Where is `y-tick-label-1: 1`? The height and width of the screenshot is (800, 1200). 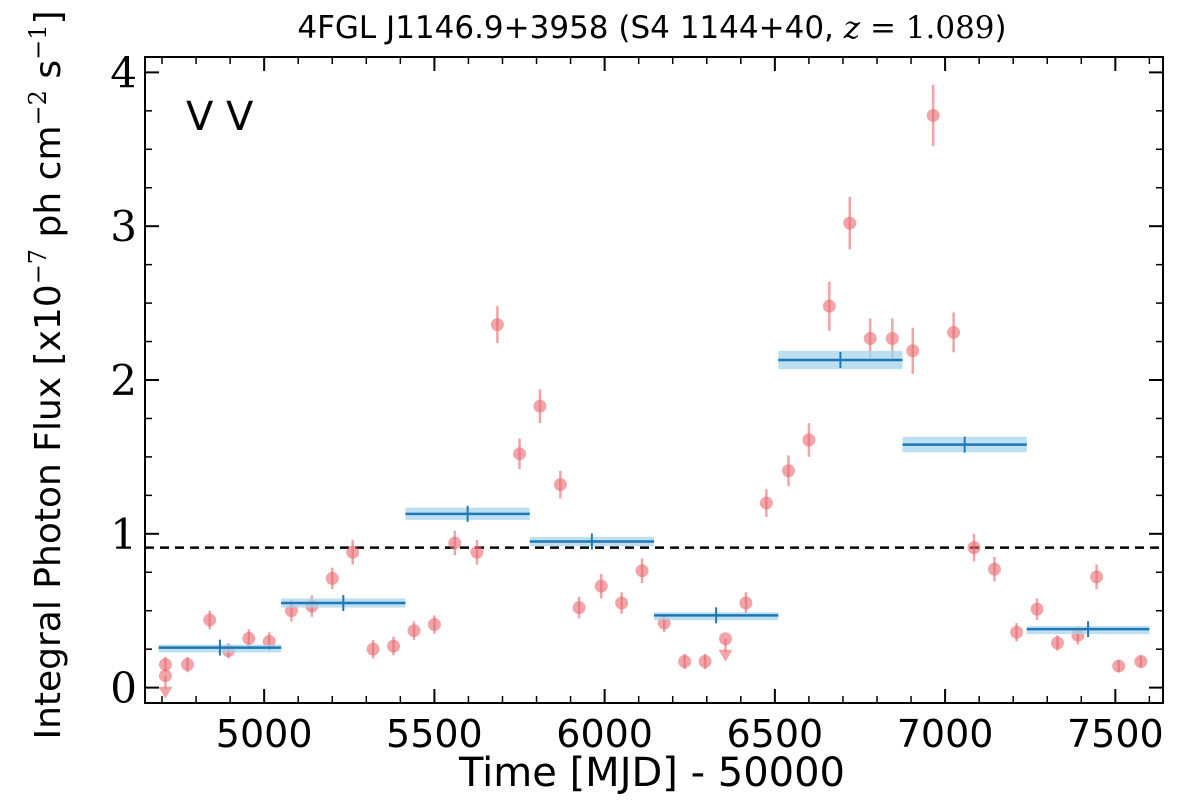 y-tick-label-1: 1 is located at coordinates (123, 534).